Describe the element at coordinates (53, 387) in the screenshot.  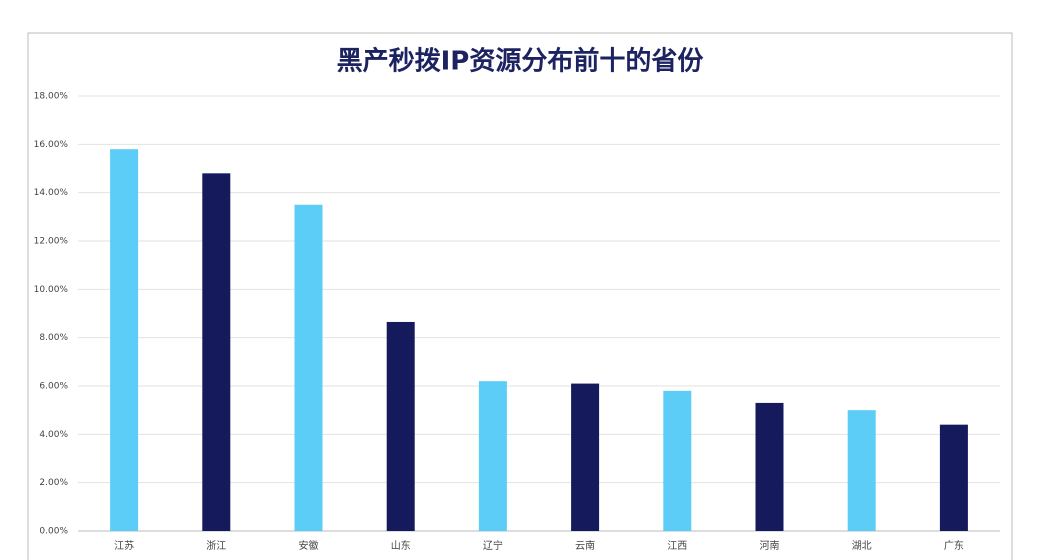
I see `y-tick-label: 6.00%` at that location.